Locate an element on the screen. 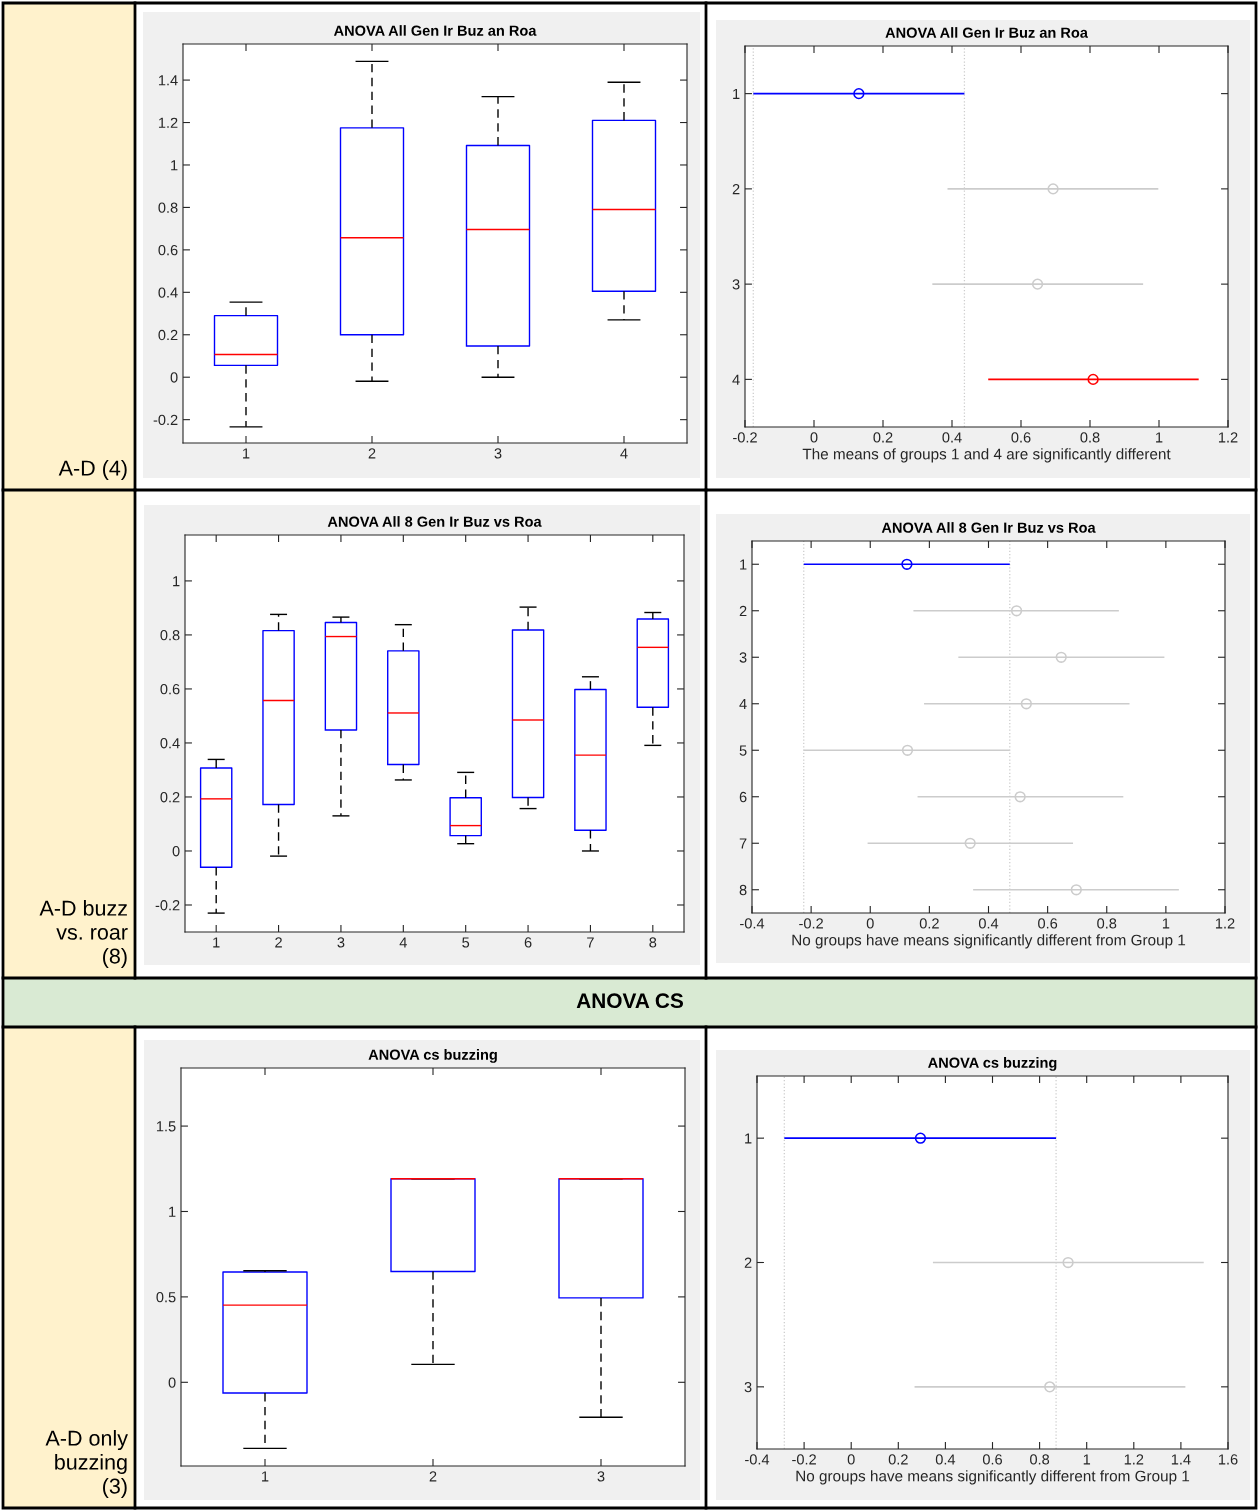  y-tick-label: 8 is located at coordinates (743, 890).